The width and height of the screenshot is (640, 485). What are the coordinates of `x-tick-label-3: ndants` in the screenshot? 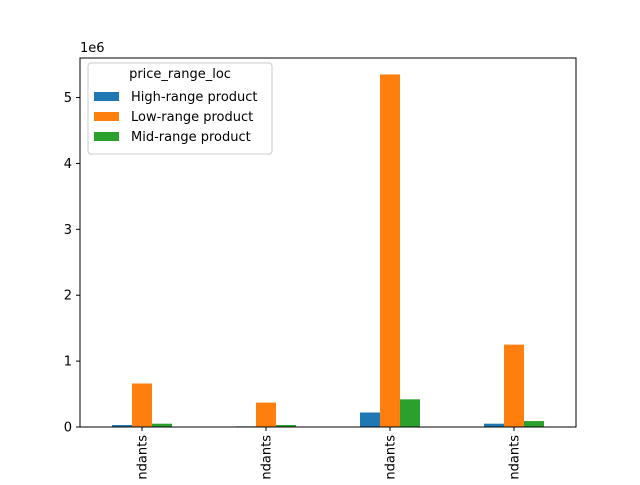 It's located at (515, 457).